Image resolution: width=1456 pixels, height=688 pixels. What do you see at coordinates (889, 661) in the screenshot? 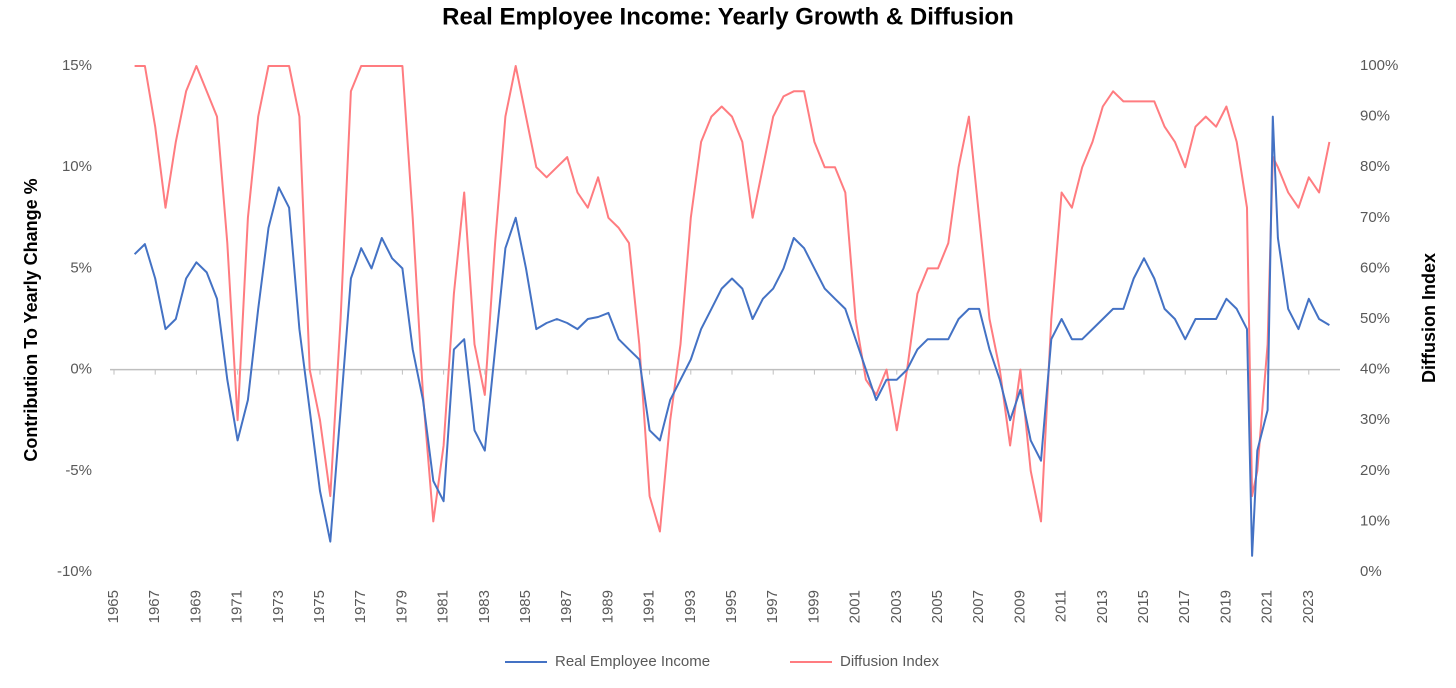
I see `legend-label: Diffusion Index` at bounding box center [889, 661].